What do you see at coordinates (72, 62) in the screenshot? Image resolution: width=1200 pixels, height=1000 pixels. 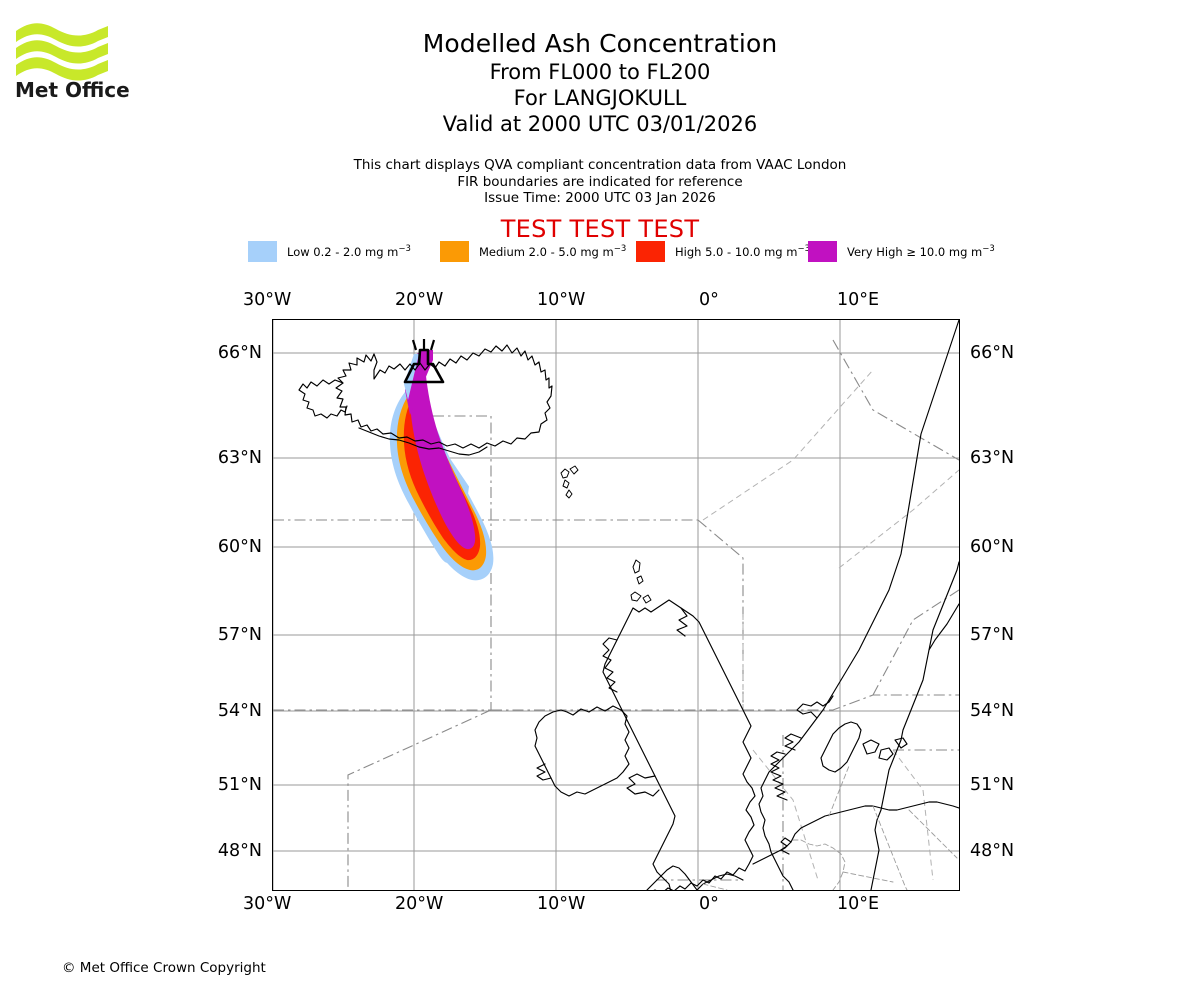 I see `met-office-waves-icon: Met Office` at bounding box center [72, 62].